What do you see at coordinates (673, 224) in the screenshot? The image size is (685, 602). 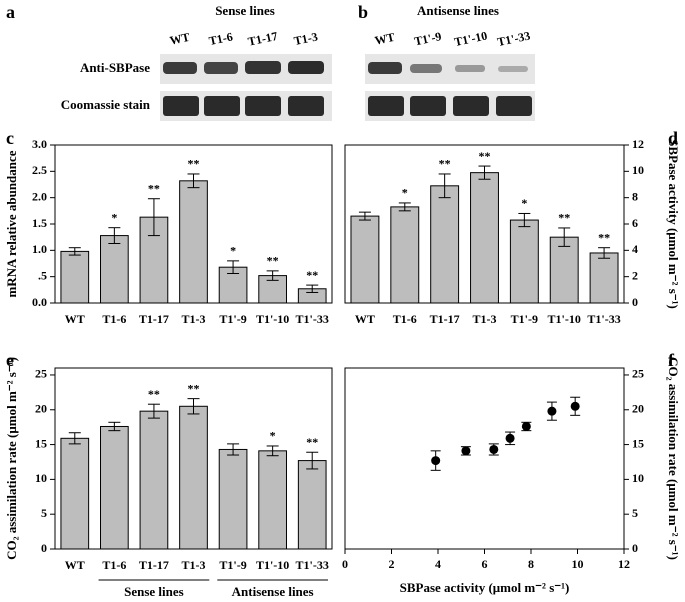 I see `y-axis-title: SBPase activity (μmol m⁻² s⁻¹)` at bounding box center [673, 224].